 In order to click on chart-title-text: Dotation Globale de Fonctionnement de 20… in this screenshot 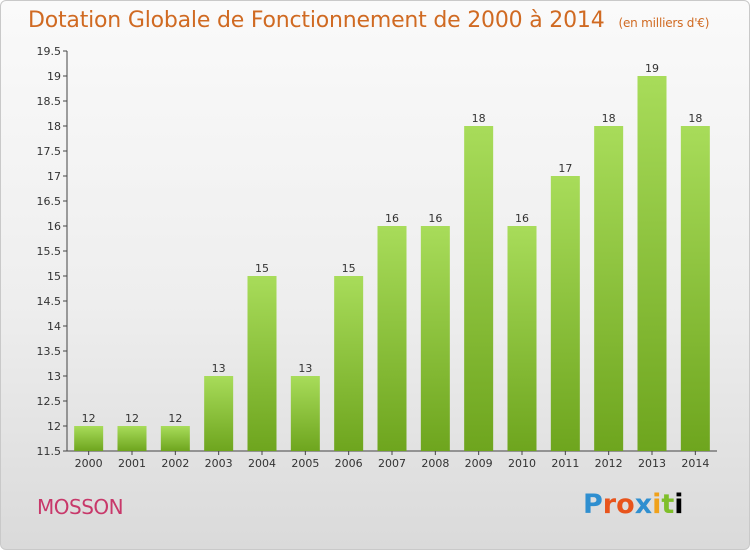, I will do `click(316, 20)`.